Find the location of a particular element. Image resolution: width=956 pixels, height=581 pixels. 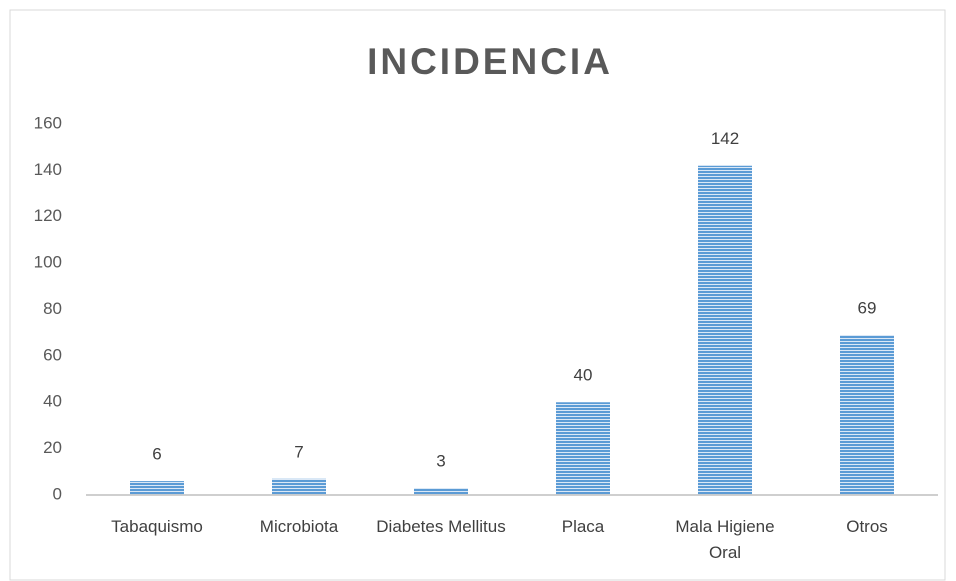

x-tick-label: Diabetes Mellitus is located at coordinates (441, 526).